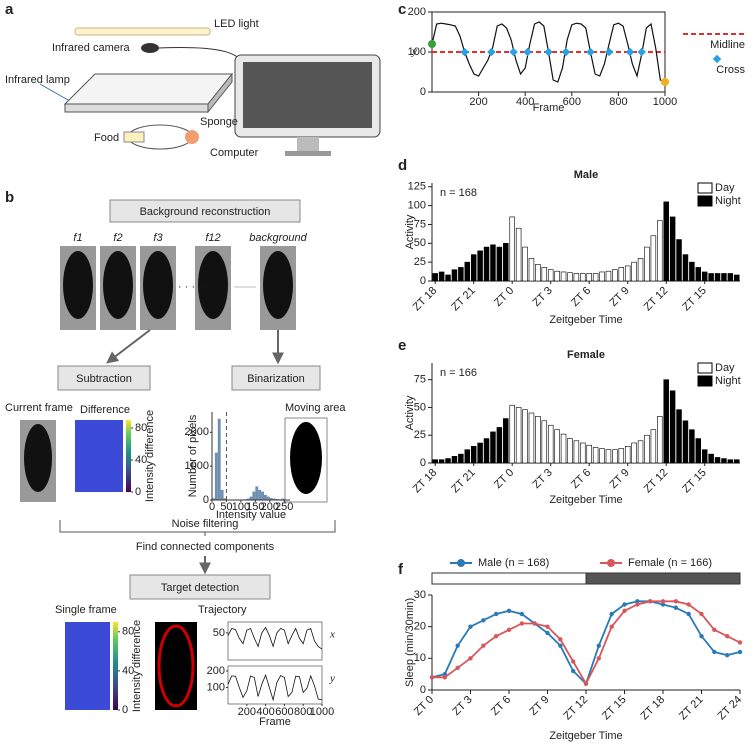 Image resolution: width=754 pixels, height=746 pixels. Describe the element at coordinates (236, 24) in the screenshot. I see `label: LED light` at that location.